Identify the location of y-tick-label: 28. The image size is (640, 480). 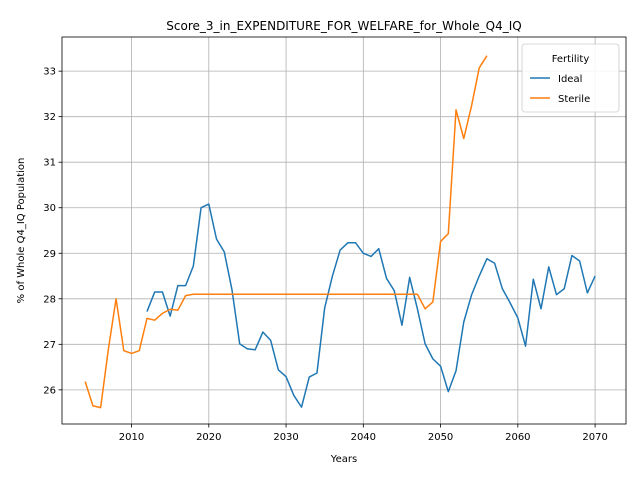
(49, 299).